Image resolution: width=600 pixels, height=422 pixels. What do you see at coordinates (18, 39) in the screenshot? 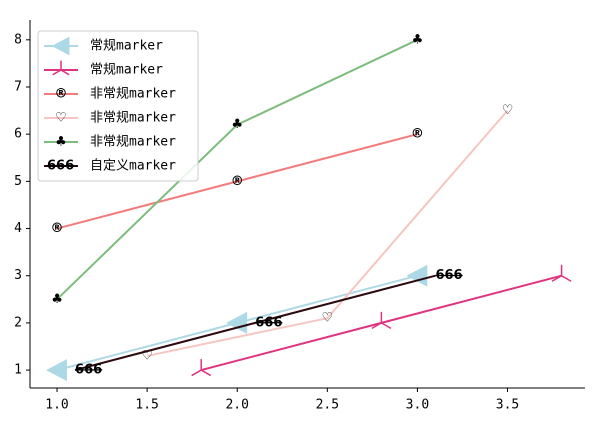
I see `y-tick-label: 8` at bounding box center [18, 39].